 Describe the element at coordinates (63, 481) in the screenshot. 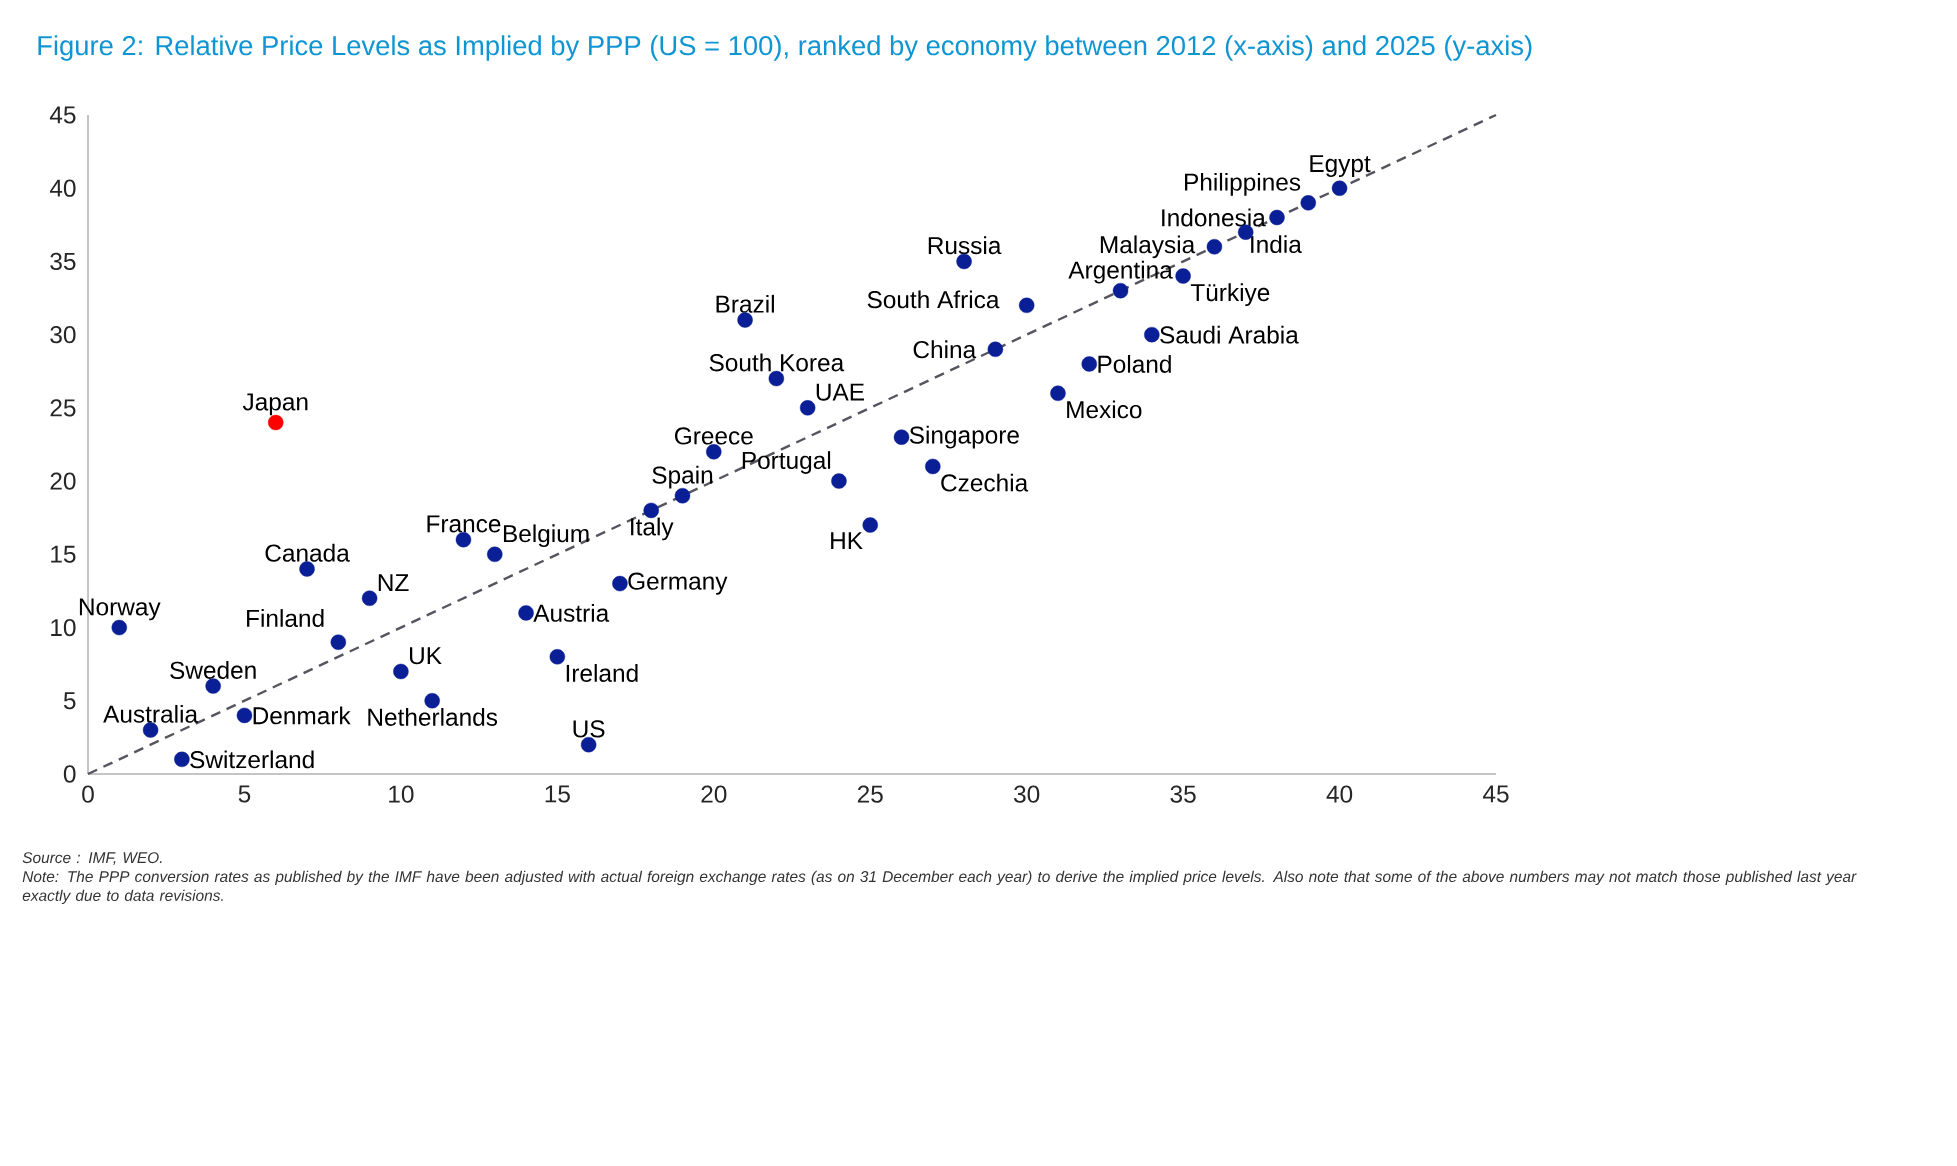

I see `y-tick-label: 20` at that location.